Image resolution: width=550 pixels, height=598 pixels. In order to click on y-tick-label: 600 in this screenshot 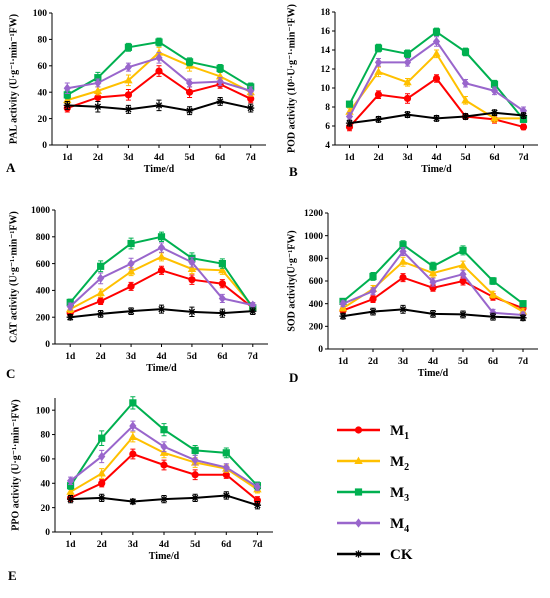, I will do `click(316, 282)`.